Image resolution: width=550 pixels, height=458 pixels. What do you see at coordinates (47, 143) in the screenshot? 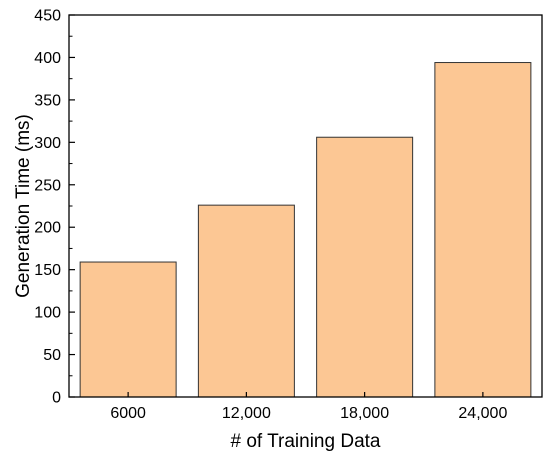
I see `y-tick-label: 300` at bounding box center [47, 143].